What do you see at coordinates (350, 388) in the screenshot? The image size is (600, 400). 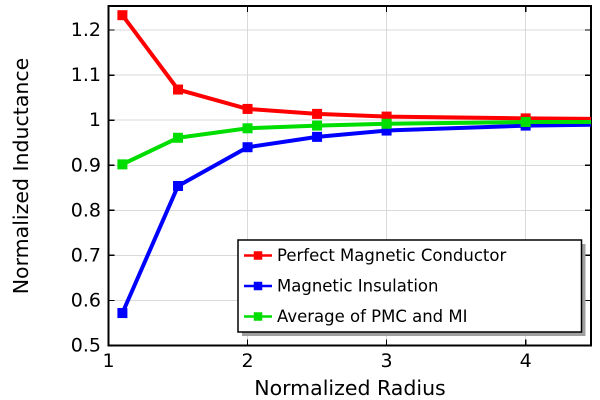 I see `x-axis-label: Normalized Radius` at bounding box center [350, 388].